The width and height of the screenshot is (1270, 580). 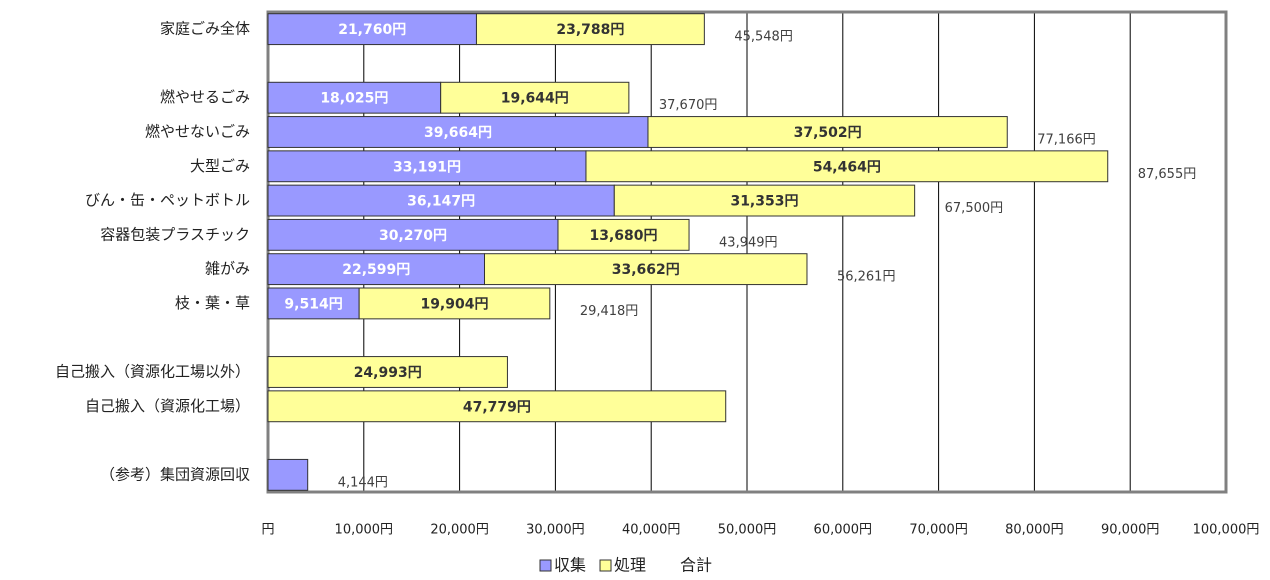 I want to click on data-label: 37,502円, so click(x=828, y=133).